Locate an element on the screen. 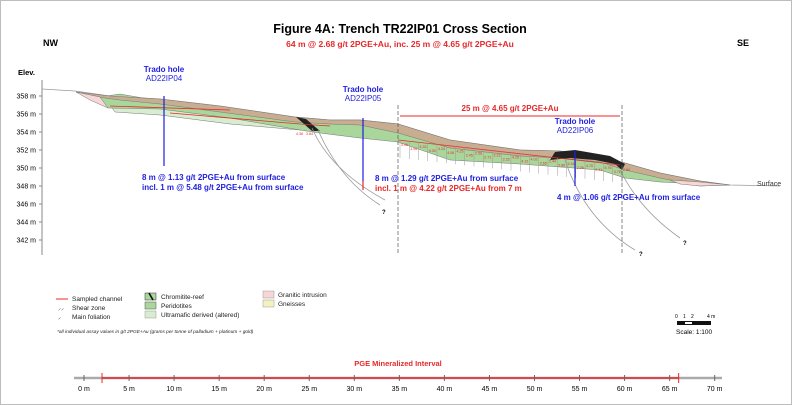 Image resolution: width=792 pixels, height=405 pixels. axis-tick-label: 0 m is located at coordinates (84, 389).